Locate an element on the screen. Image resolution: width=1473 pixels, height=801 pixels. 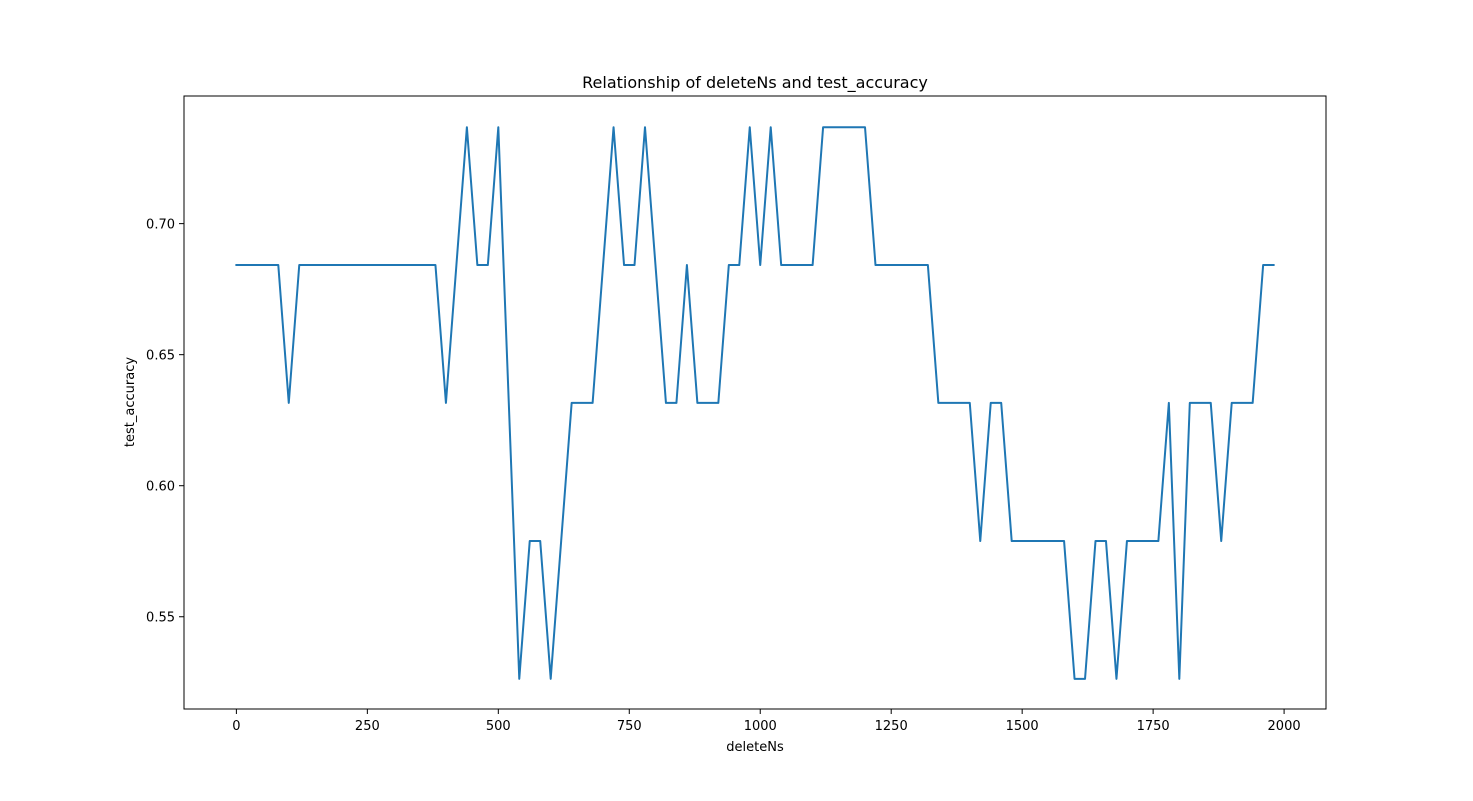
y-axis-label: test_accuracy is located at coordinates (130, 402).